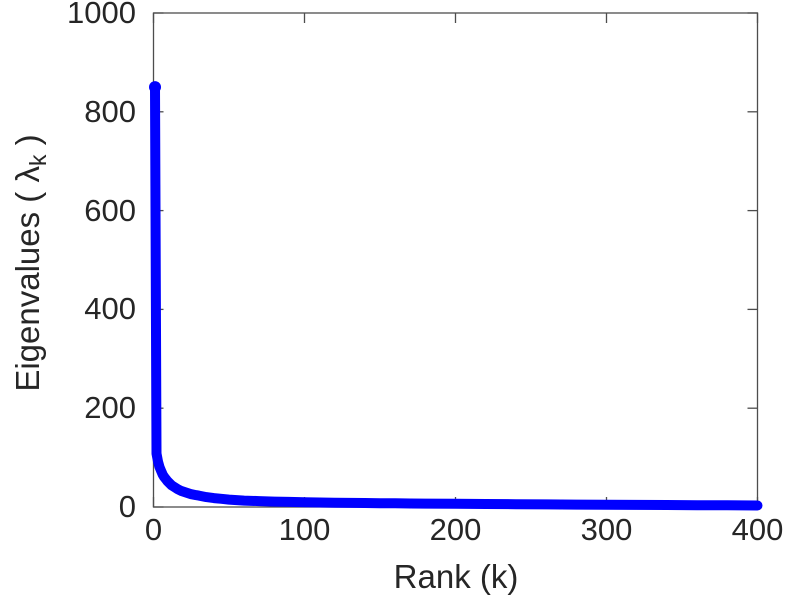 Image resolution: width=792 pixels, height=600 pixels. What do you see at coordinates (606, 529) in the screenshot?
I see `x-tick-label: 300` at bounding box center [606, 529].